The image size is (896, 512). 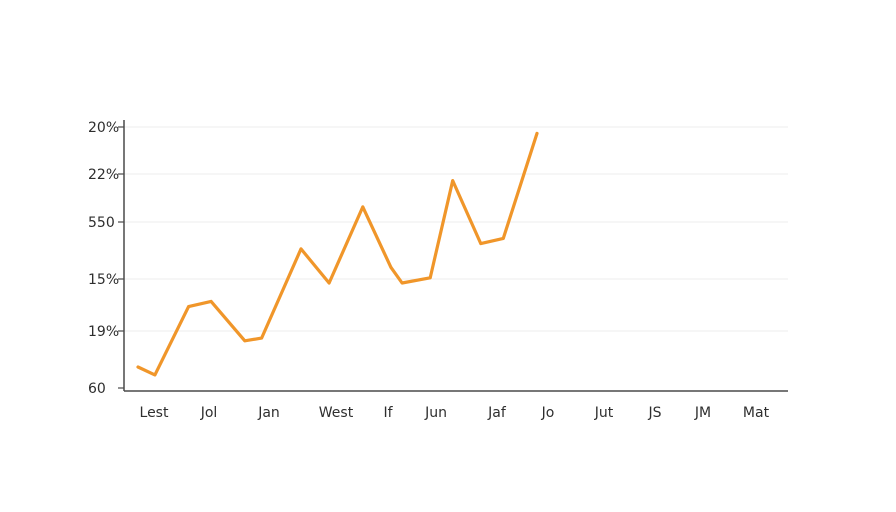 I want to click on y-tick-label: 550, so click(x=101, y=223).